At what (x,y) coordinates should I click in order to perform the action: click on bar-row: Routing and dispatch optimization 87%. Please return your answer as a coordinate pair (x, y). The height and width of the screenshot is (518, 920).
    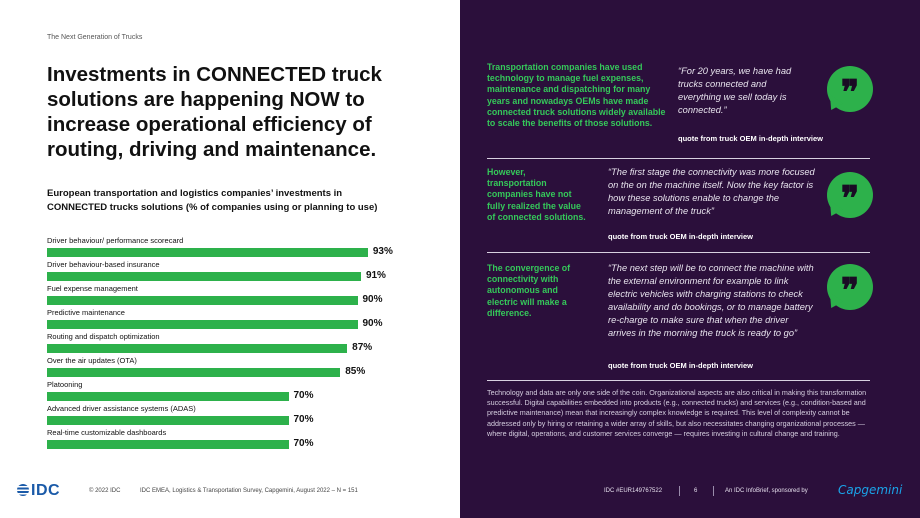
    Looking at the image, I should click on (247, 344).